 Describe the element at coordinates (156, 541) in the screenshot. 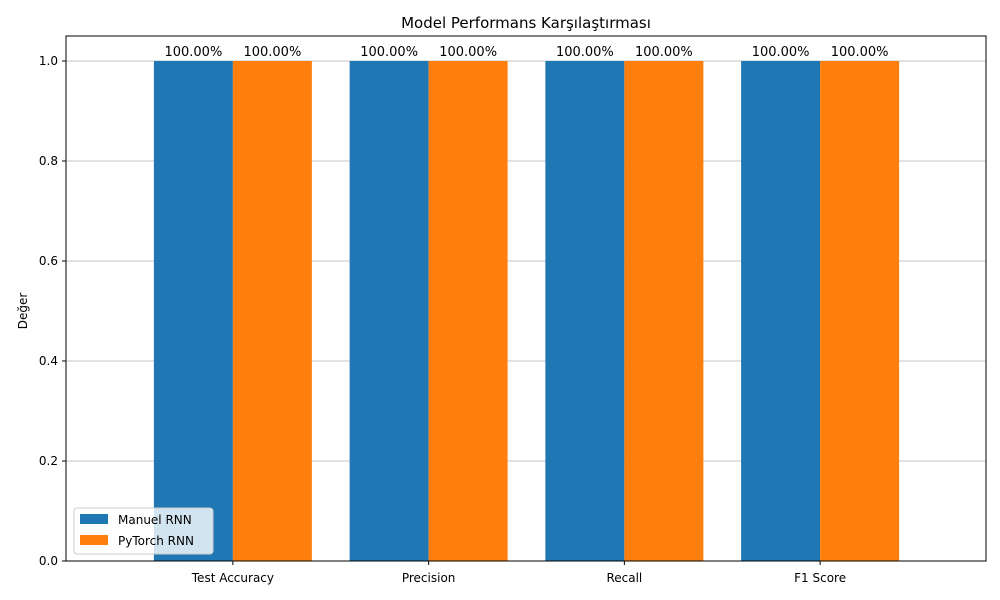

I see `legend-label: PyTorch RNN` at that location.